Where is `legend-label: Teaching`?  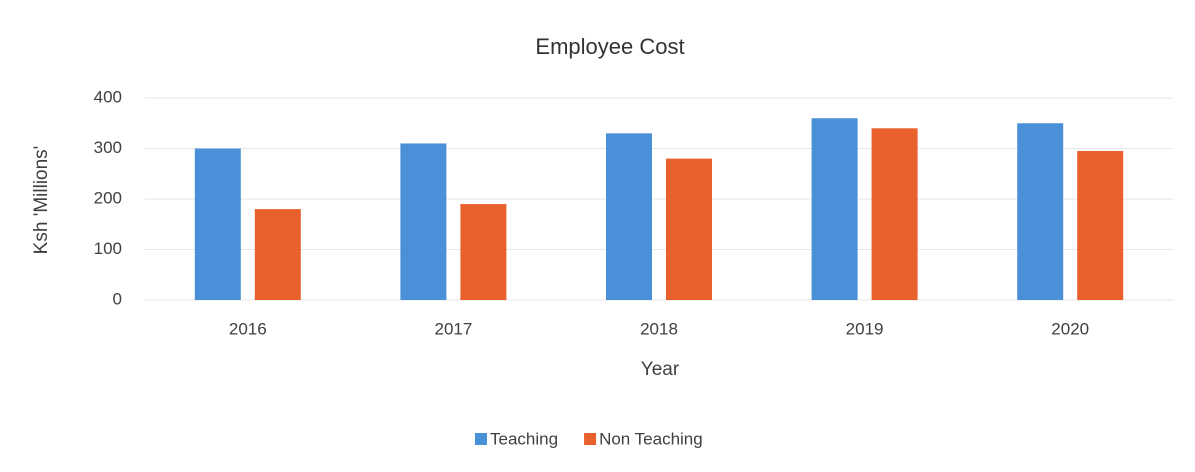
legend-label: Teaching is located at coordinates (524, 438).